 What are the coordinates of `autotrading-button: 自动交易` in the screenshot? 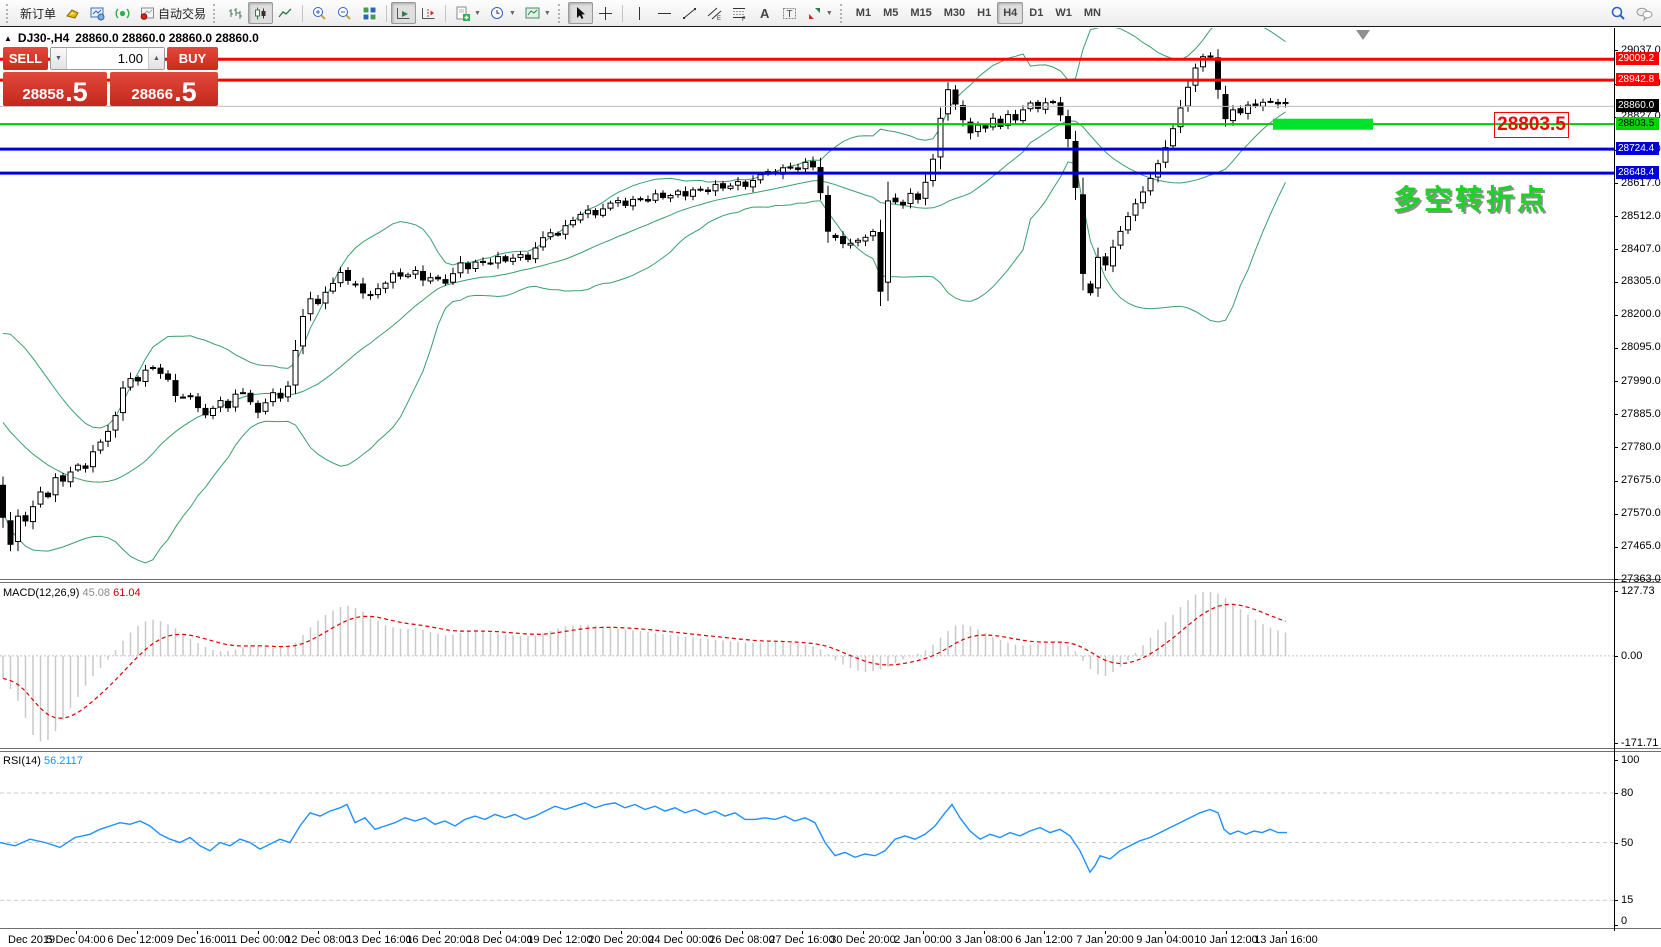 It's located at (172, 13).